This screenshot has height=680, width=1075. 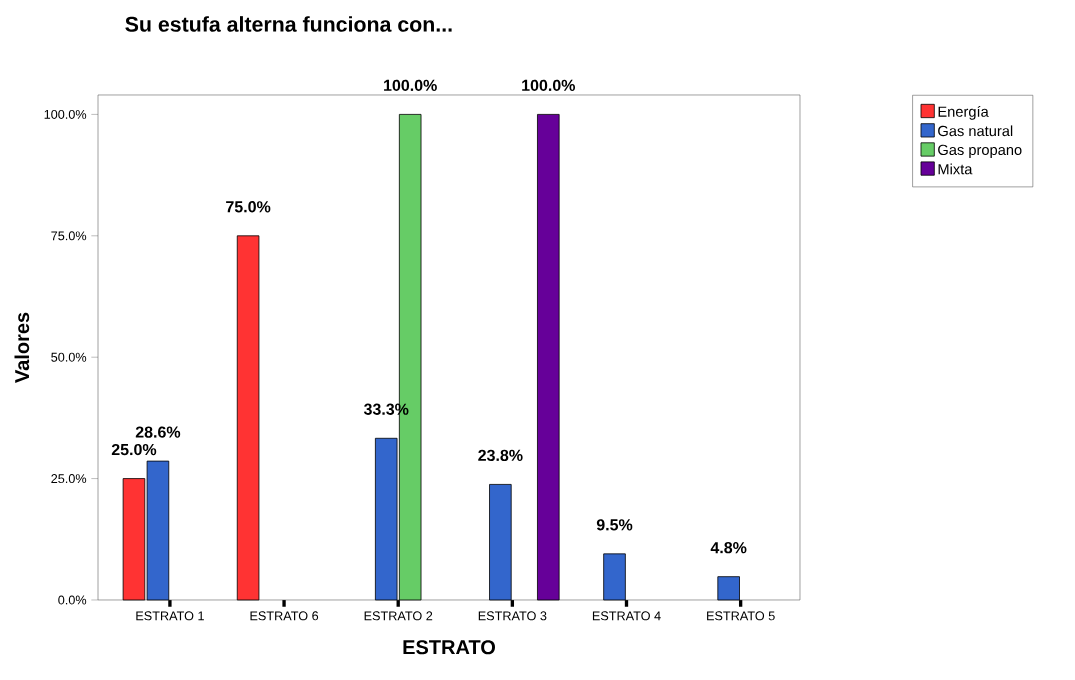 I want to click on y-tick-label: 0.0%, so click(x=72, y=600).